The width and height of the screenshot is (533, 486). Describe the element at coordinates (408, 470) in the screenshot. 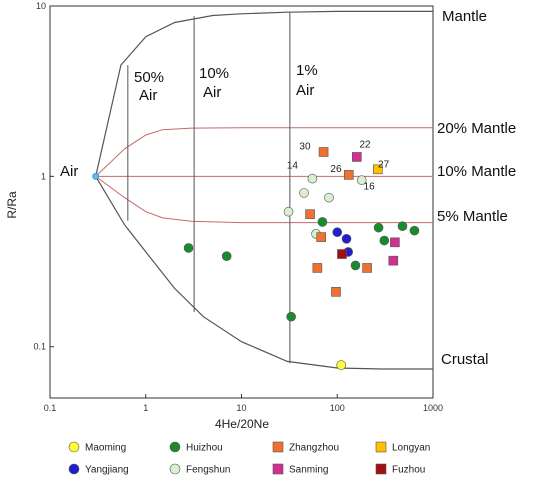

I see `legend-label-fuzhou: Fuzhou` at that location.